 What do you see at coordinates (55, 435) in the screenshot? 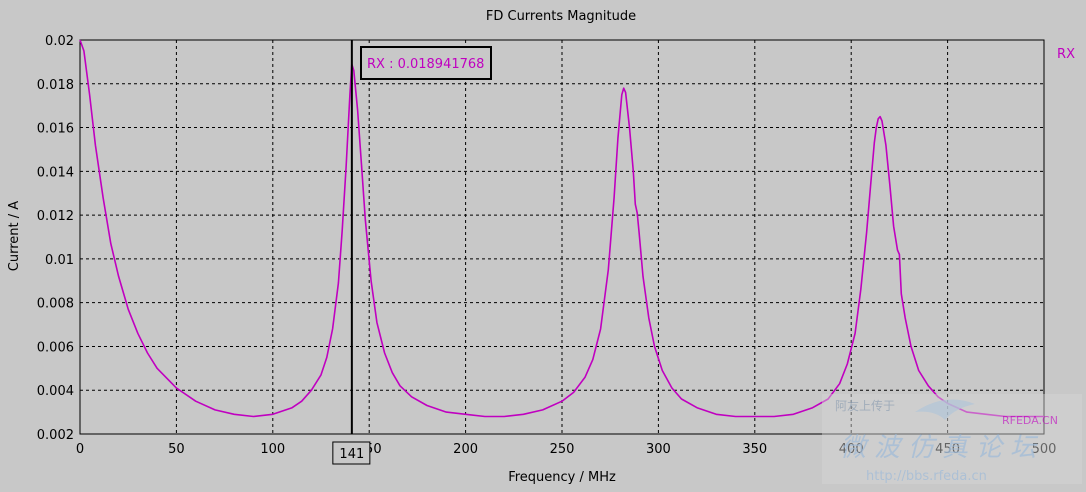
I see `y-tick-label: 0.002` at bounding box center [55, 435].